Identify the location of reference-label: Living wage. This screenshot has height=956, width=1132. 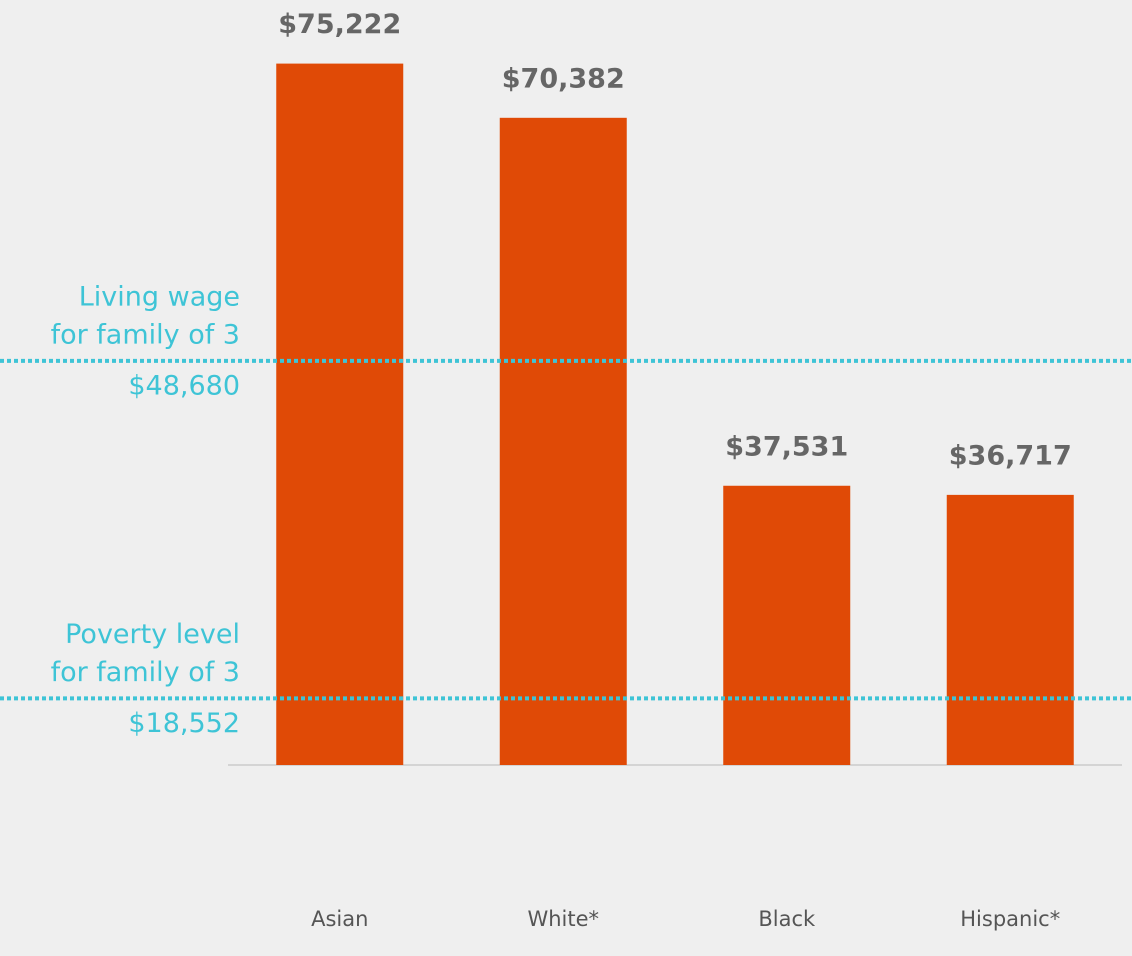
(159, 296).